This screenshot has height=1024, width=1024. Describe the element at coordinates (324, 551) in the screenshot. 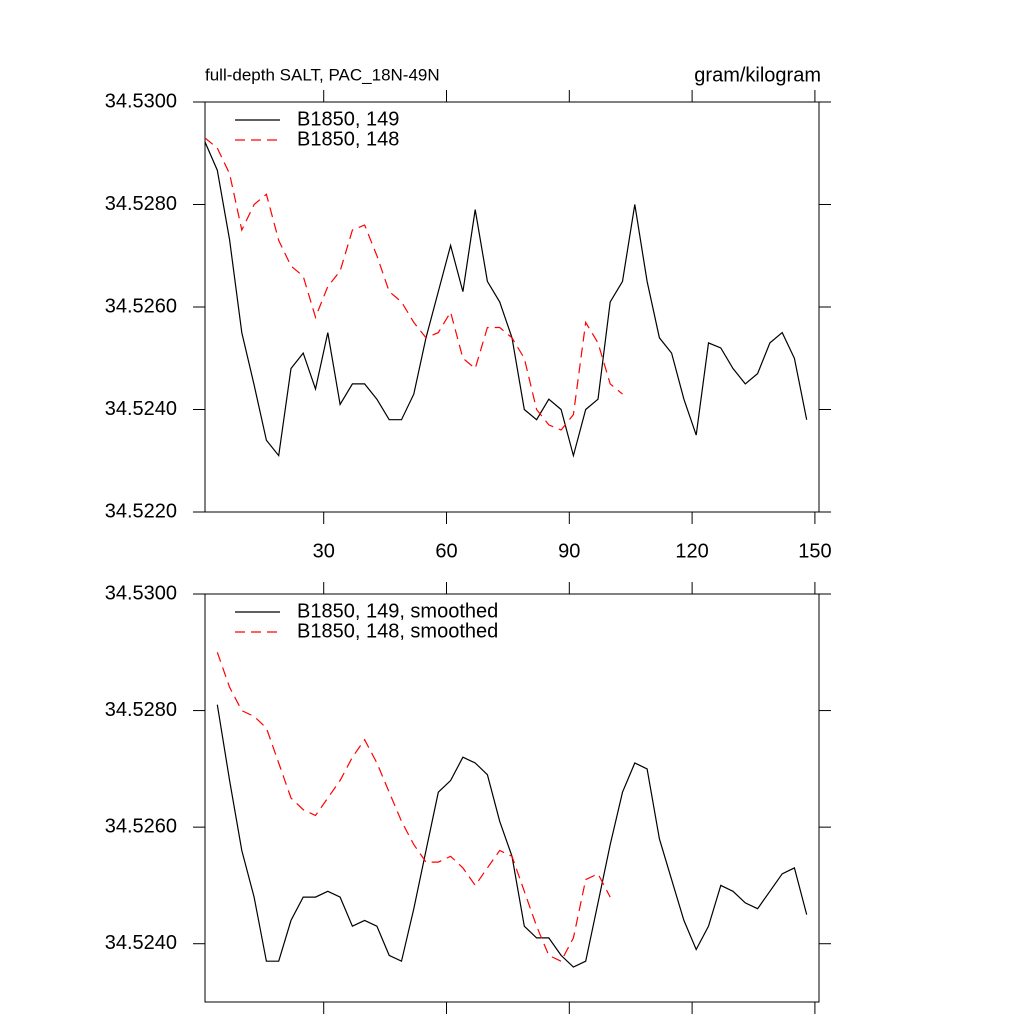

I see `x-tick-label: 30` at that location.